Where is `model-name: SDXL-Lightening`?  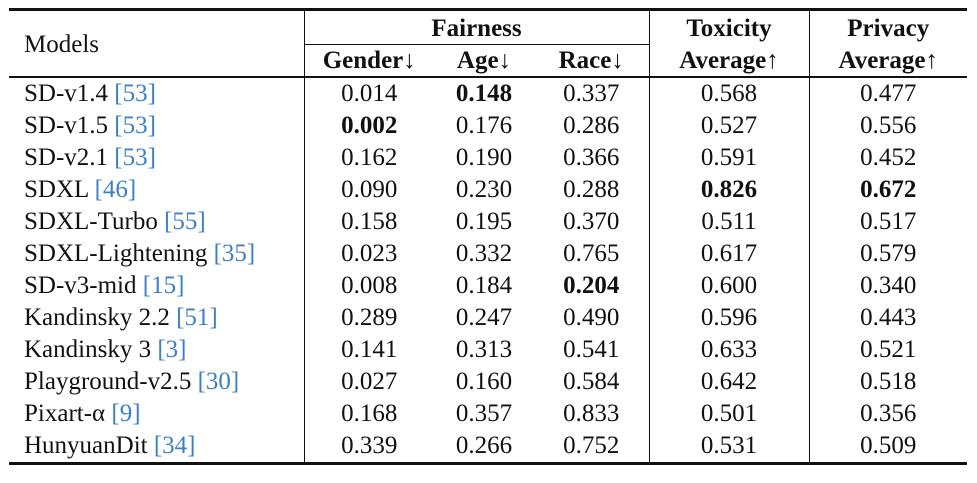 model-name: SDXL-Lightening is located at coordinates (116, 253).